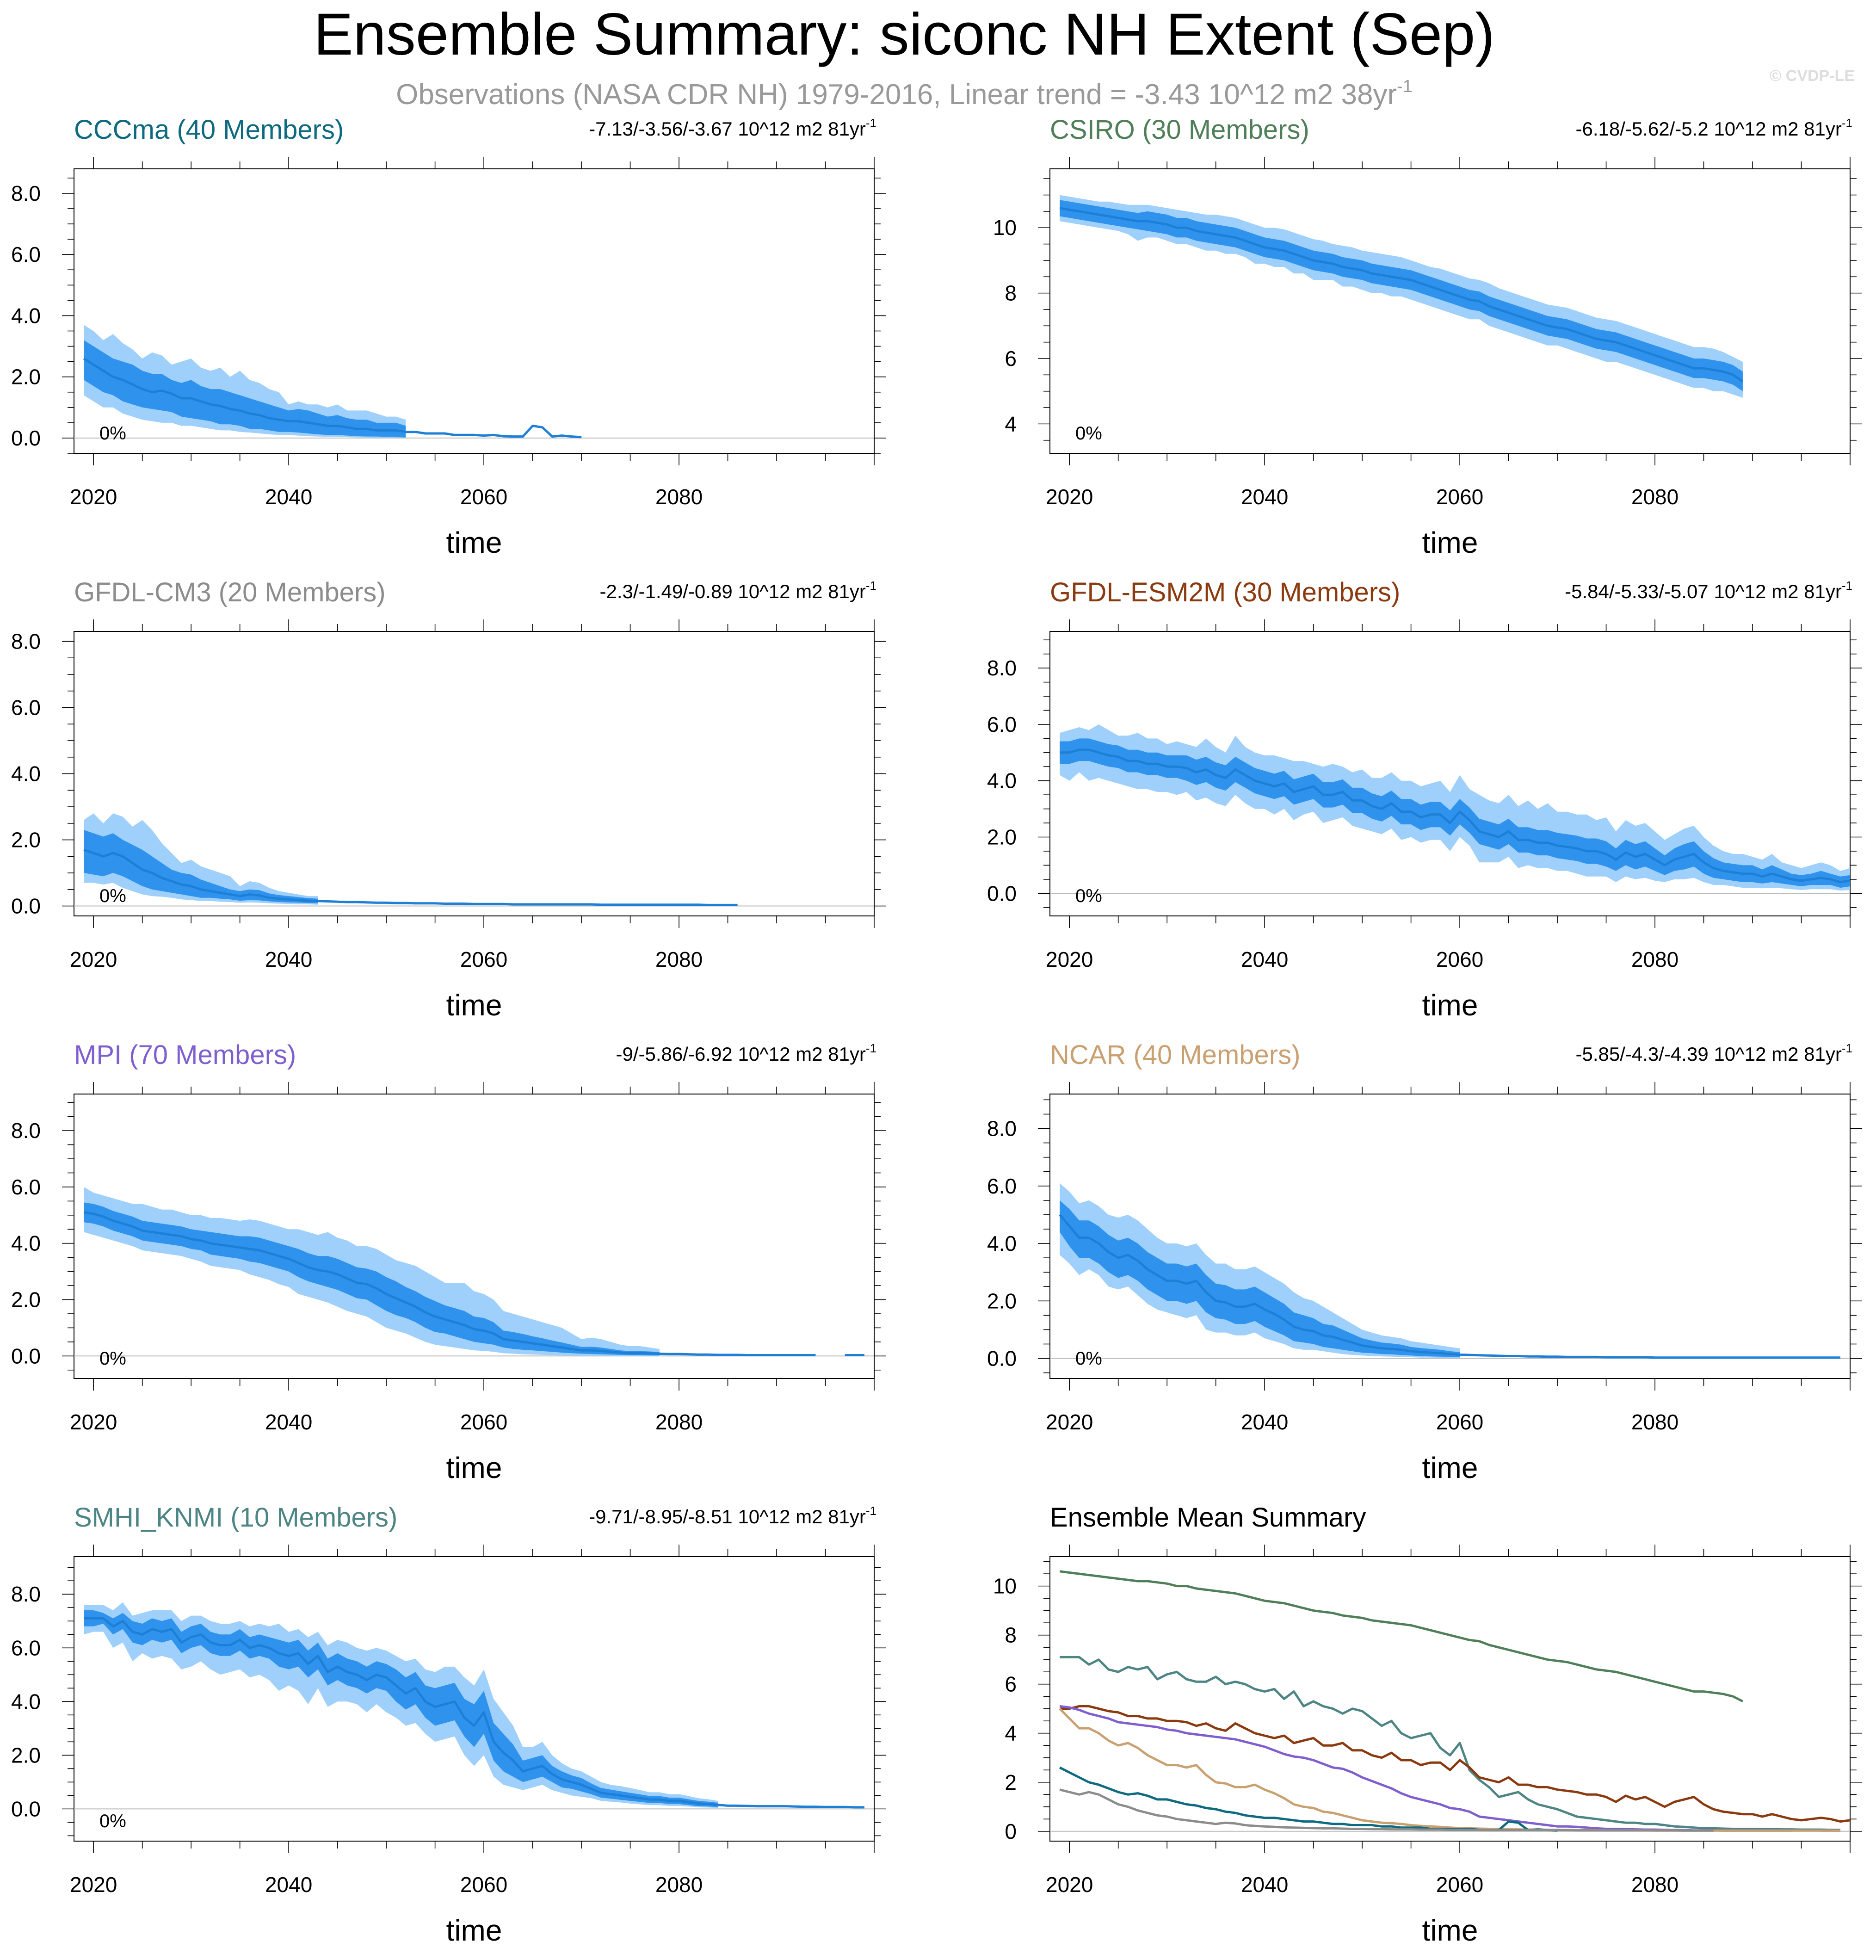  Describe the element at coordinates (1401, 1636) in the screenshot. I see `series-line-csiro` at that location.